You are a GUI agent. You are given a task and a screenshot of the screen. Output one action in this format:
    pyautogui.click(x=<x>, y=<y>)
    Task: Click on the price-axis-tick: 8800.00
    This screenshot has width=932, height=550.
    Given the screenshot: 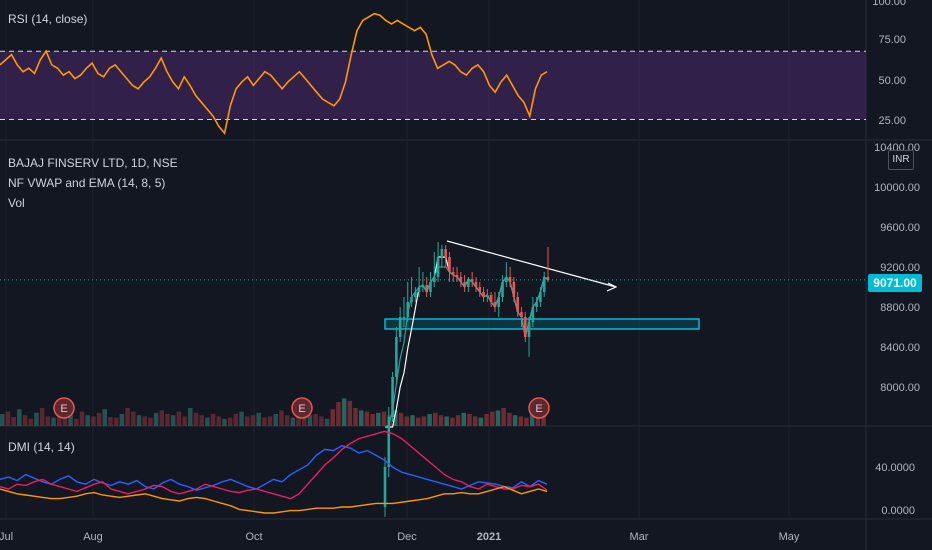 What is the action you would take?
    pyautogui.click(x=900, y=308)
    